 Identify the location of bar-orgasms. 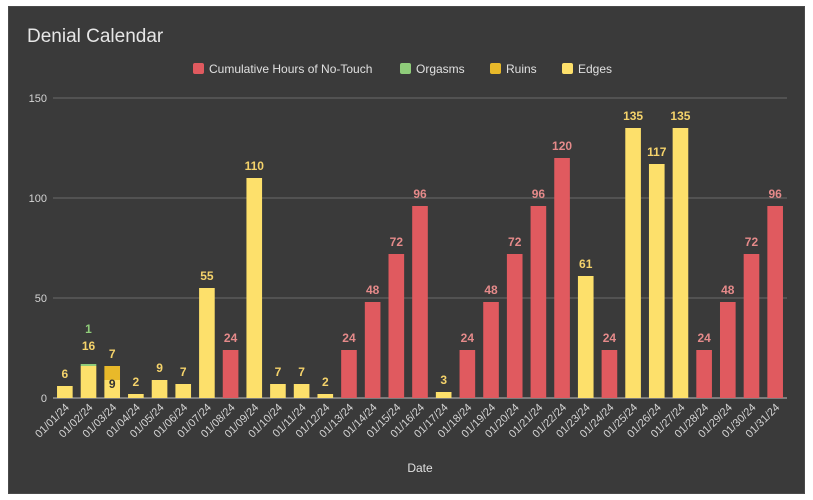
(88, 365).